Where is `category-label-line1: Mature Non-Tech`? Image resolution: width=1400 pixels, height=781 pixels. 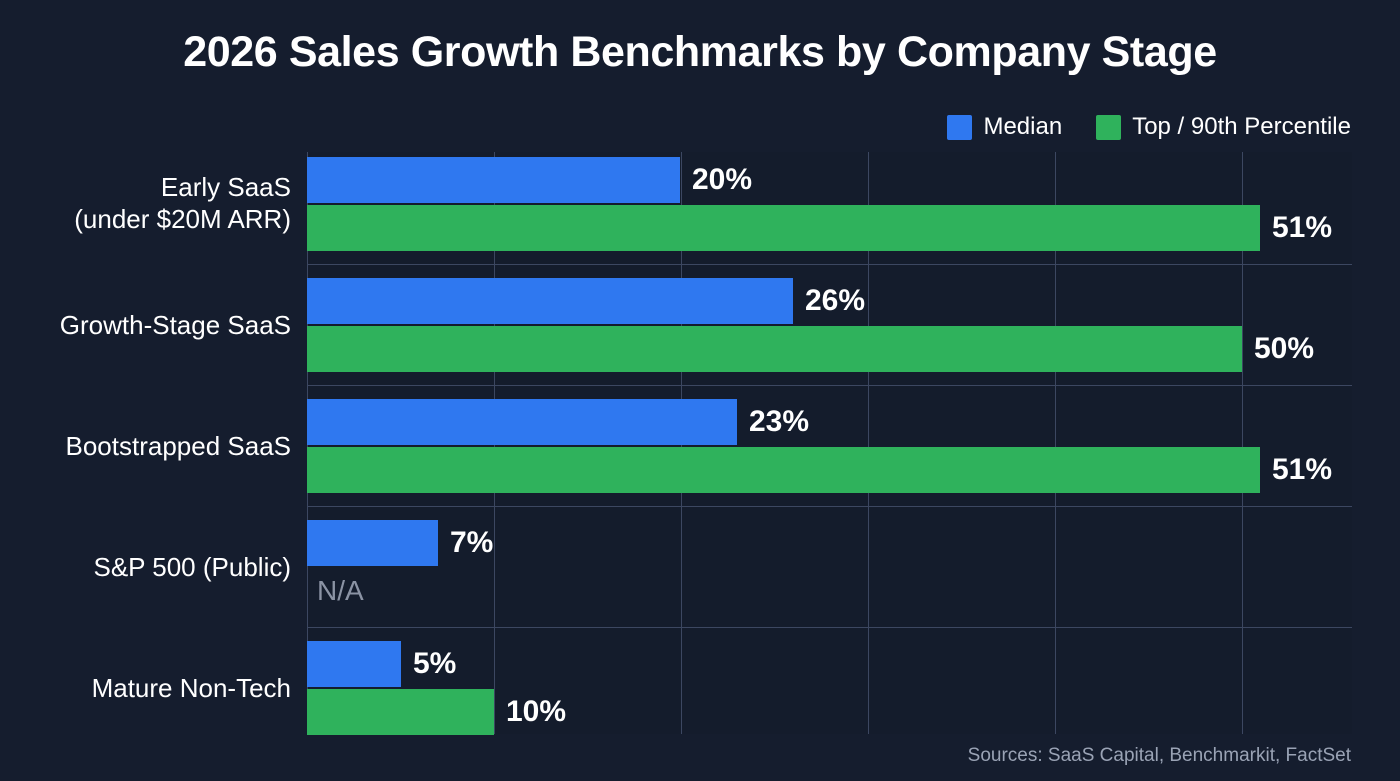 category-label-line1: Mature Non-Tech is located at coordinates (191, 688).